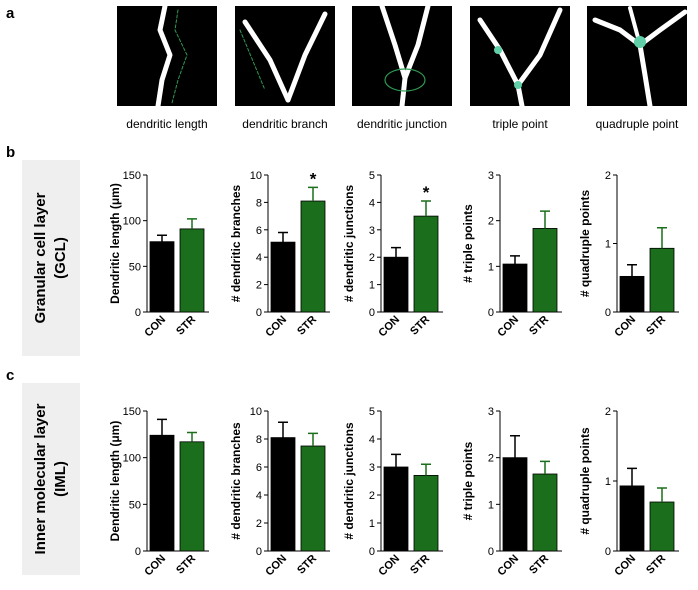 This screenshot has height=590, width=698. Describe the element at coordinates (10, 13) in the screenshot. I see `panel-label: a` at that location.